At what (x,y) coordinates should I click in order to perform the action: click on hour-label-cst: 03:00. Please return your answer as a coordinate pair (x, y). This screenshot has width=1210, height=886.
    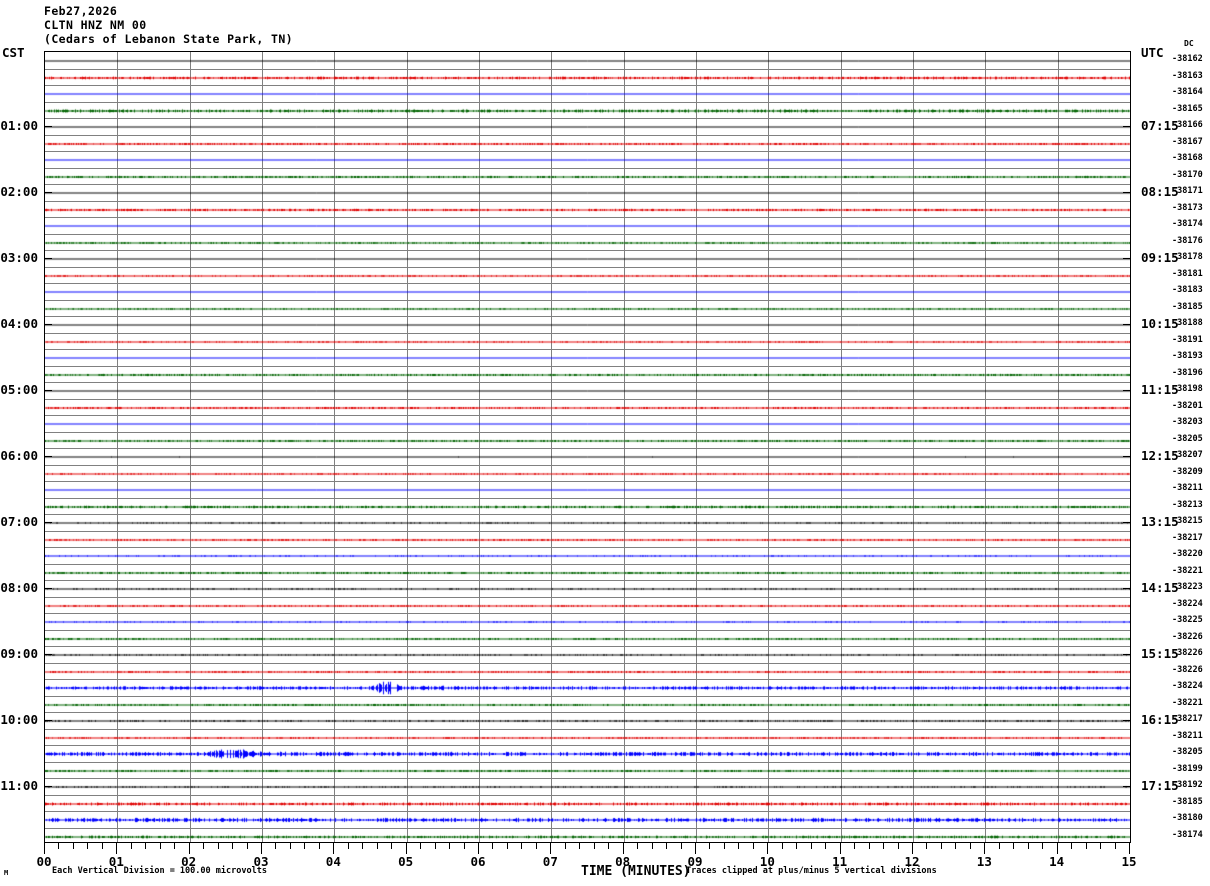
    Looking at the image, I should click on (19, 258).